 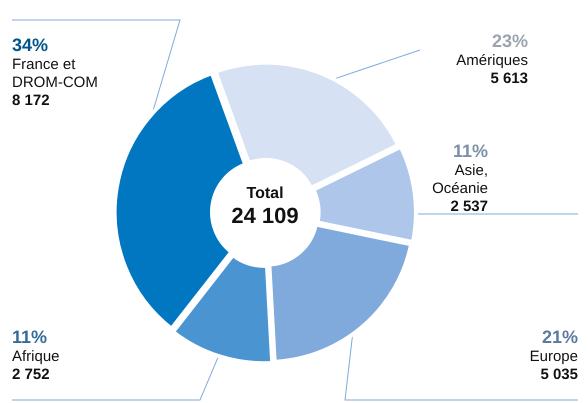 What do you see at coordinates (510, 41) in the screenshot?
I see `text: 23%` at bounding box center [510, 41].